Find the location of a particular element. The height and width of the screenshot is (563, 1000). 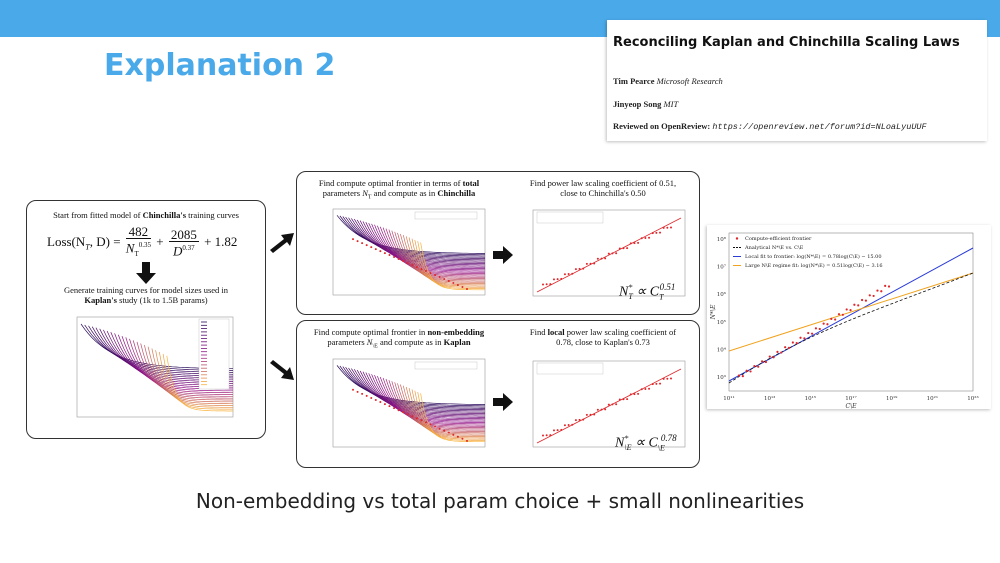

caption-text: power law scaling coefficient of is located at coordinates (620, 332).